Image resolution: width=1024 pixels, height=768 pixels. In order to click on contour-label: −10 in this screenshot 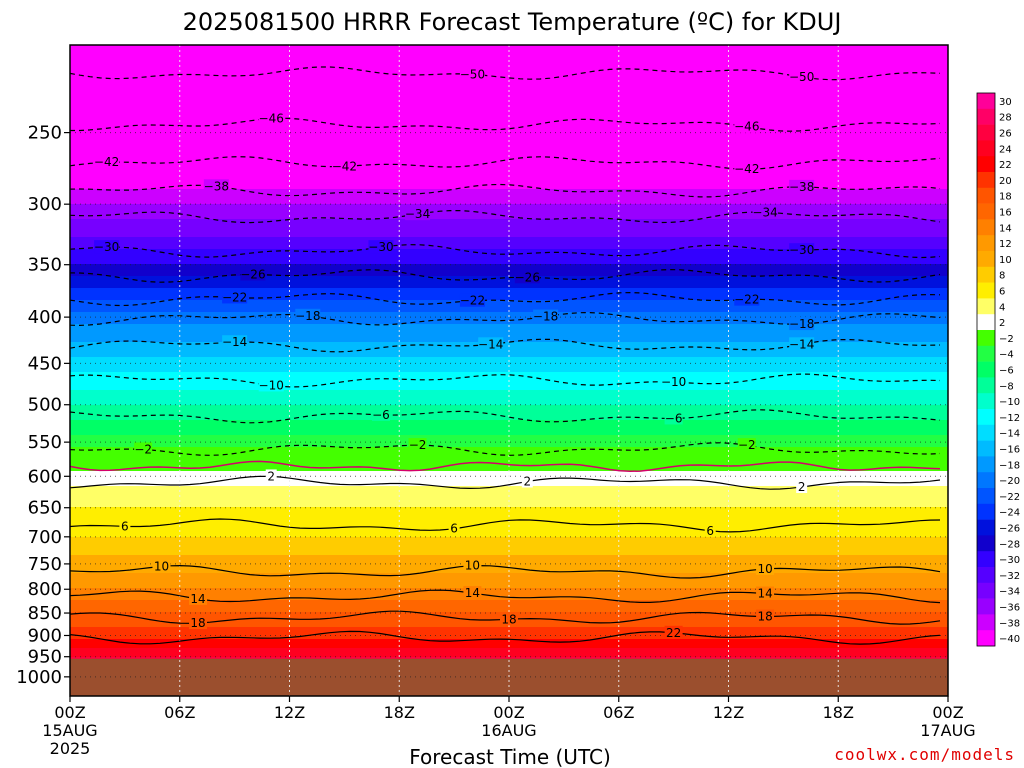, I will do `click(673, 382)`.